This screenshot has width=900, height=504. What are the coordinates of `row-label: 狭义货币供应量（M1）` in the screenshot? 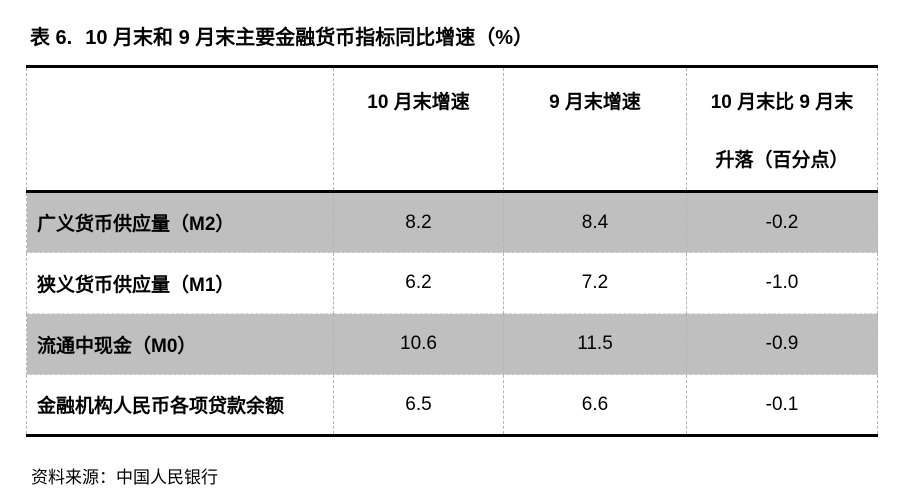 It's located at (180, 283).